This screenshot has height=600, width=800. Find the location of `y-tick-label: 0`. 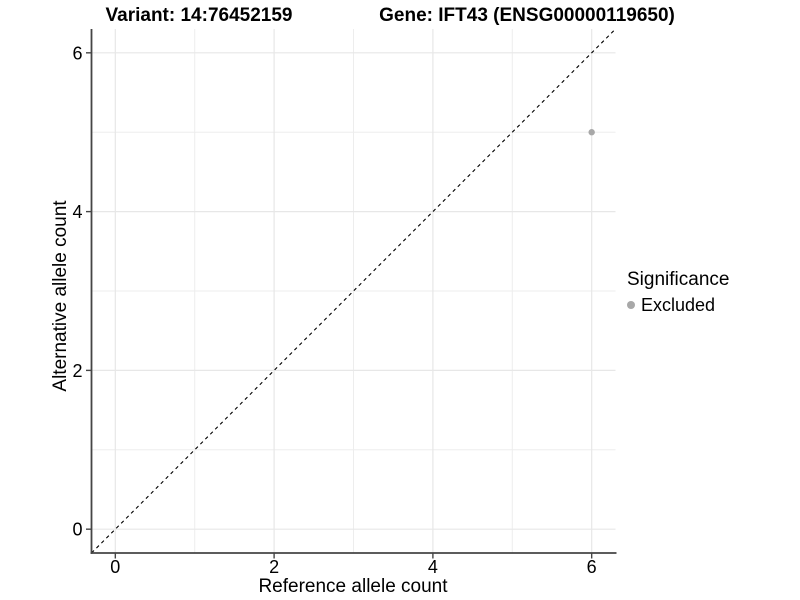

y-tick-label: 0 is located at coordinates (77, 530).